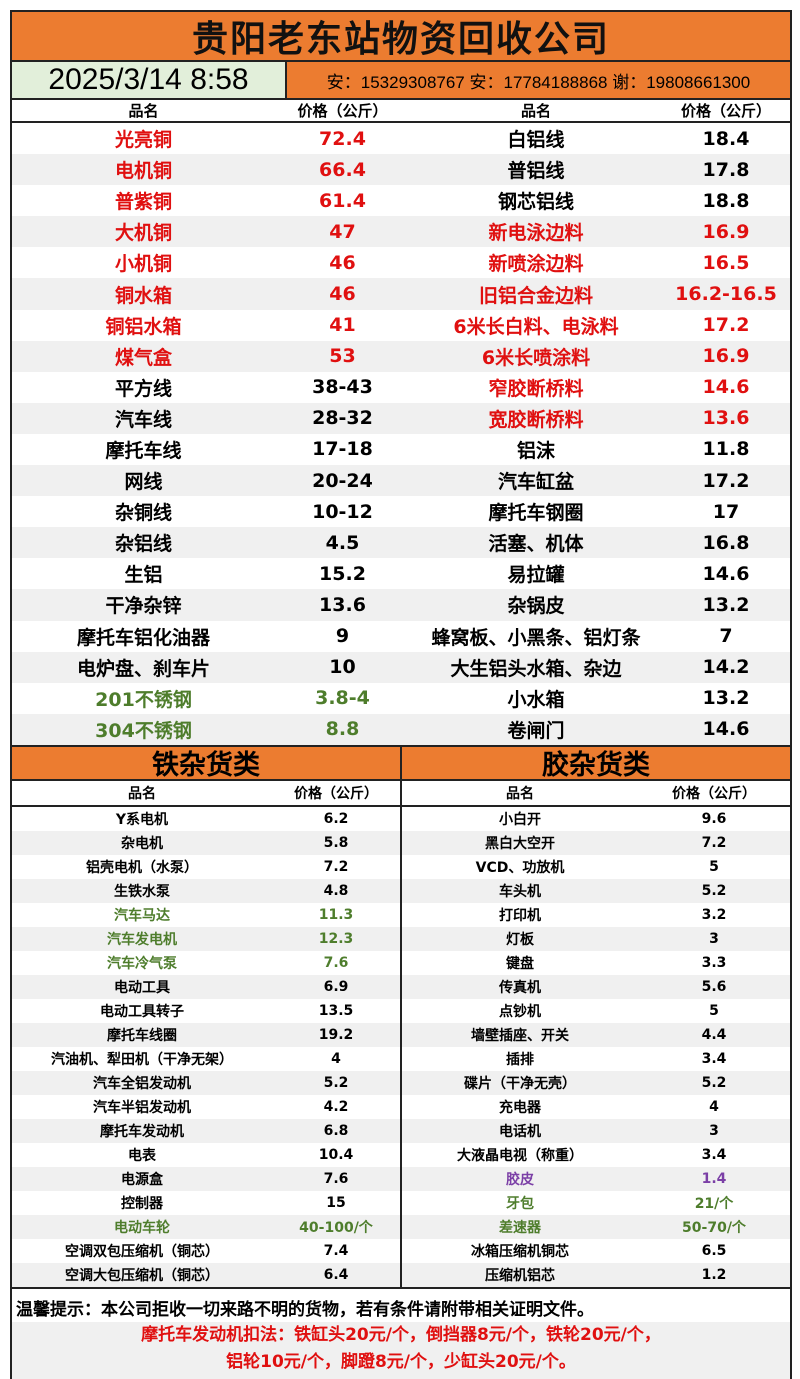 The width and height of the screenshot is (800, 1379). What do you see at coordinates (714, 842) in the screenshot?
I see `item-price: 7.2` at bounding box center [714, 842].